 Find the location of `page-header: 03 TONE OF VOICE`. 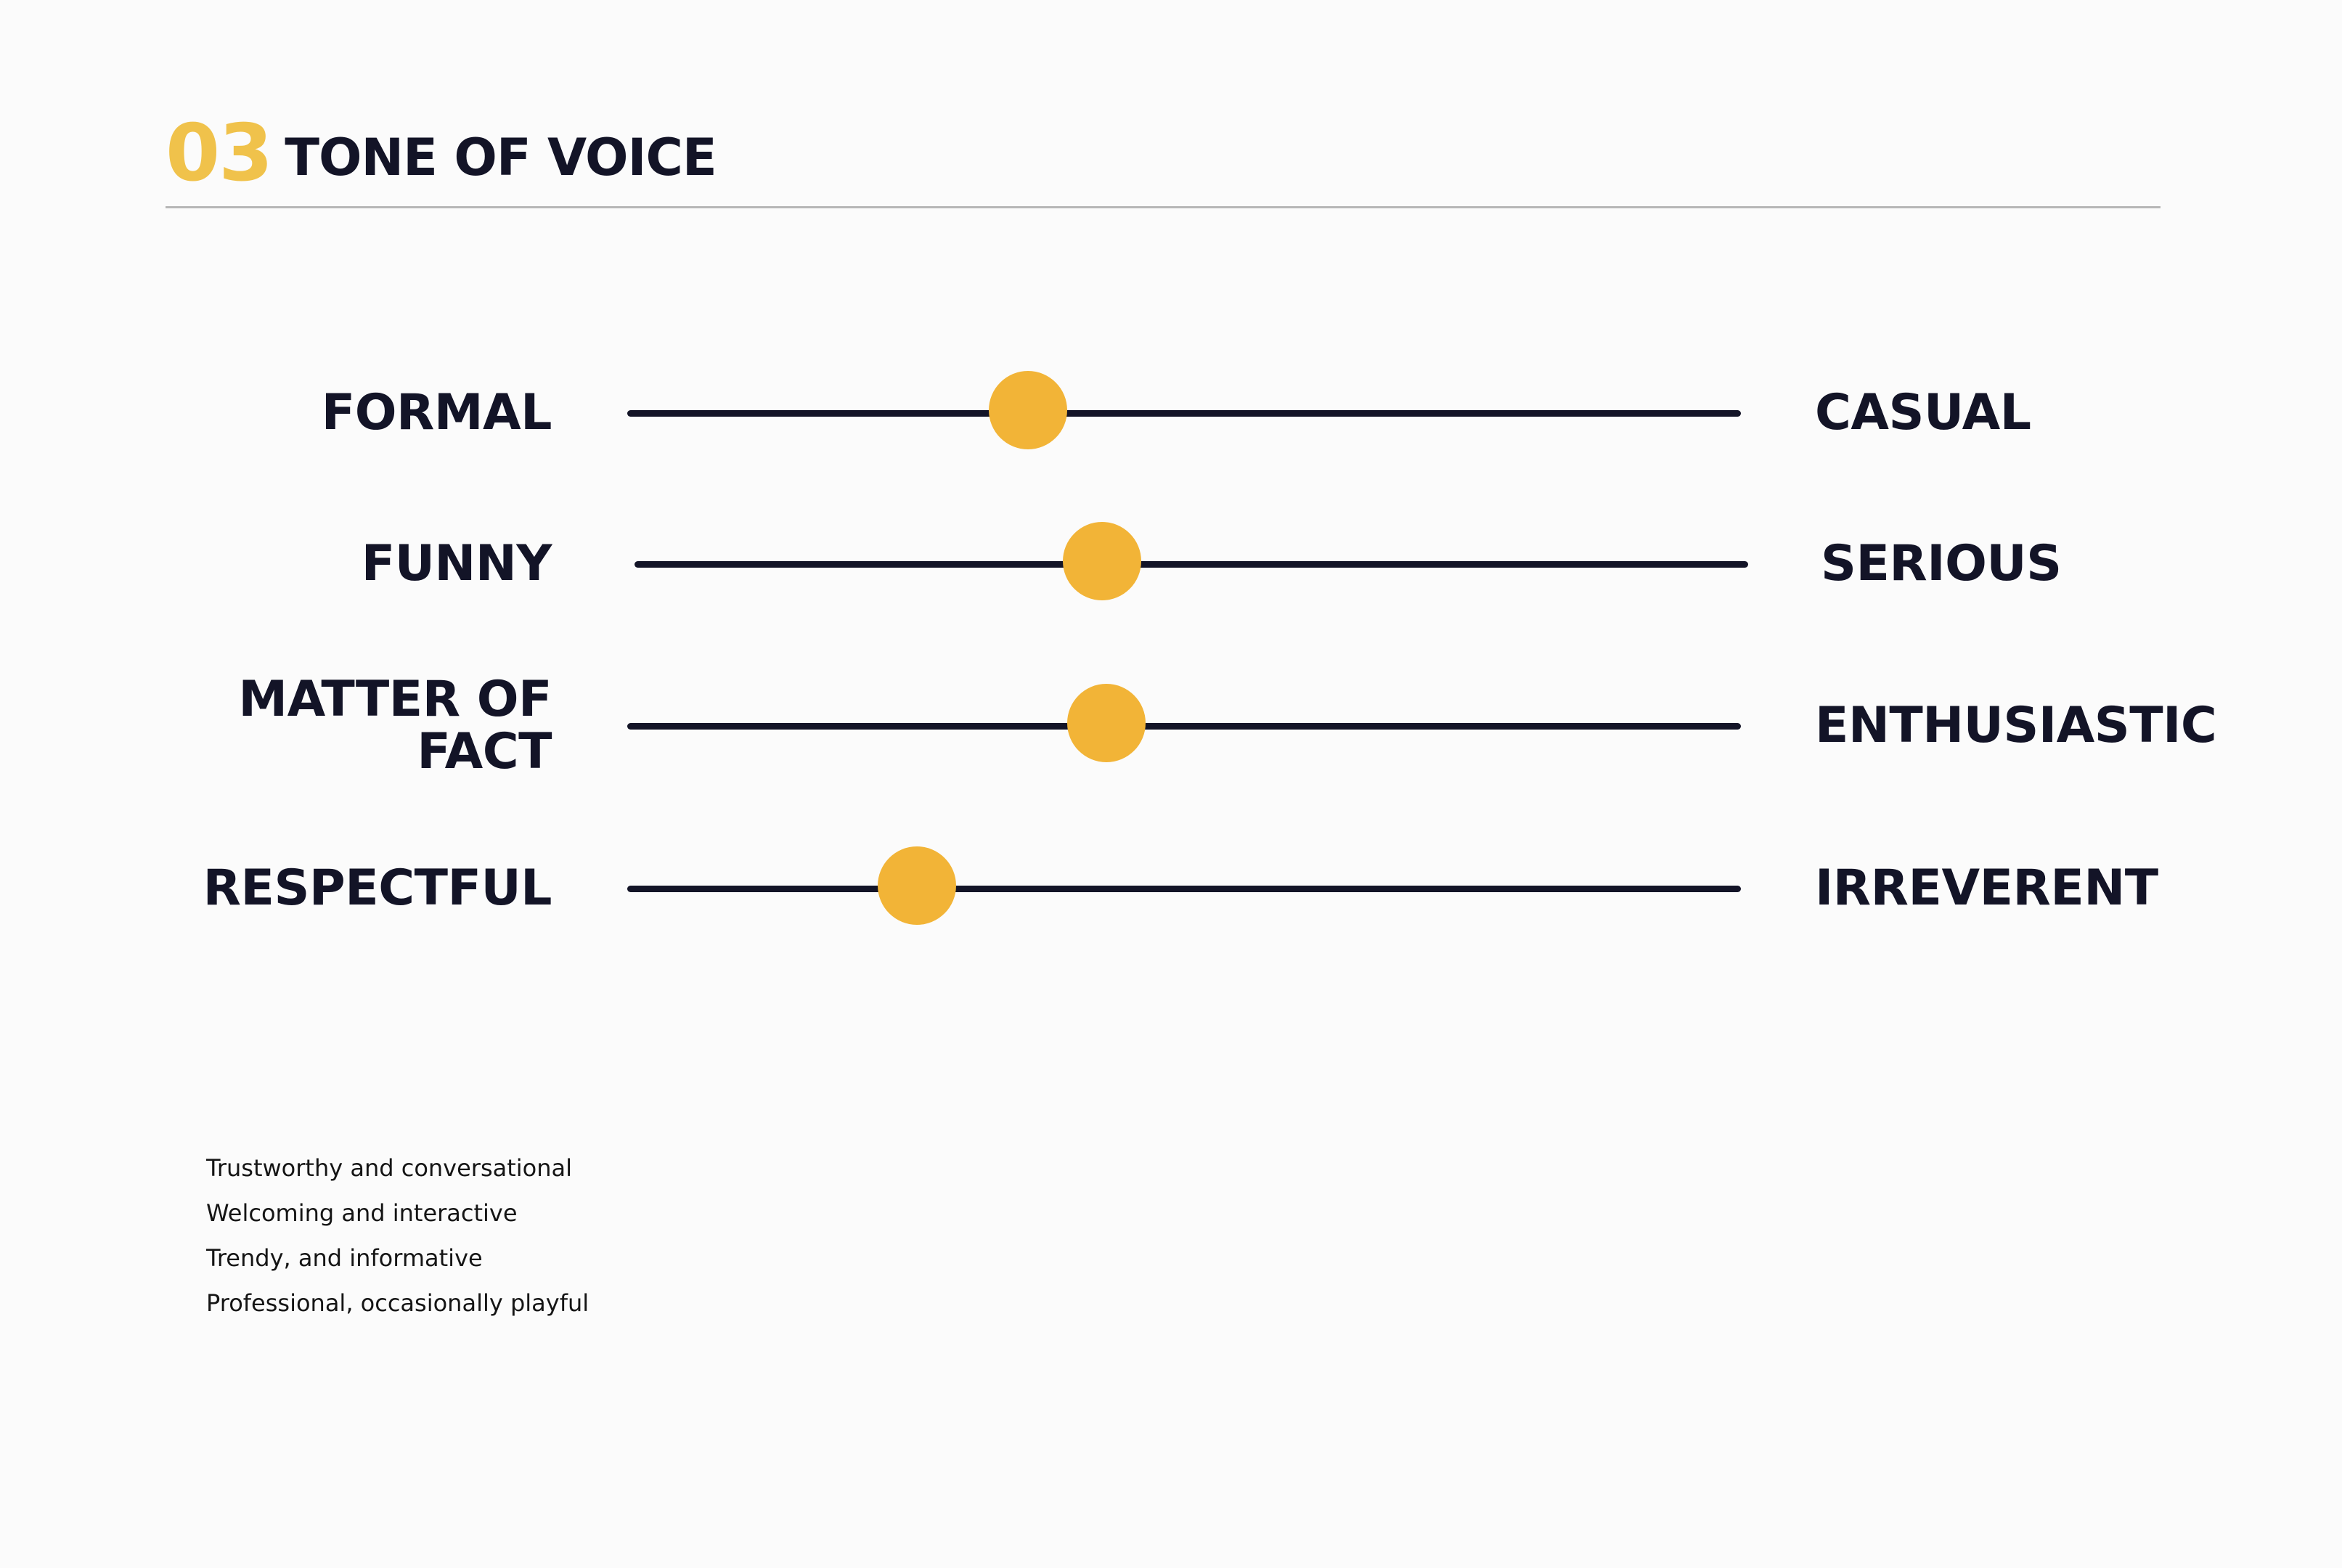

page-header: 03 TONE OF VOICE is located at coordinates (441, 154).